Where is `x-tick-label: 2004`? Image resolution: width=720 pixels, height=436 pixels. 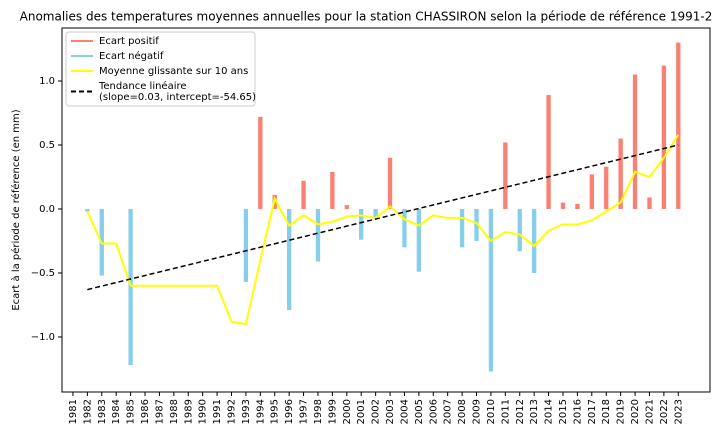 x-tick-label: 2004 is located at coordinates (404, 411).